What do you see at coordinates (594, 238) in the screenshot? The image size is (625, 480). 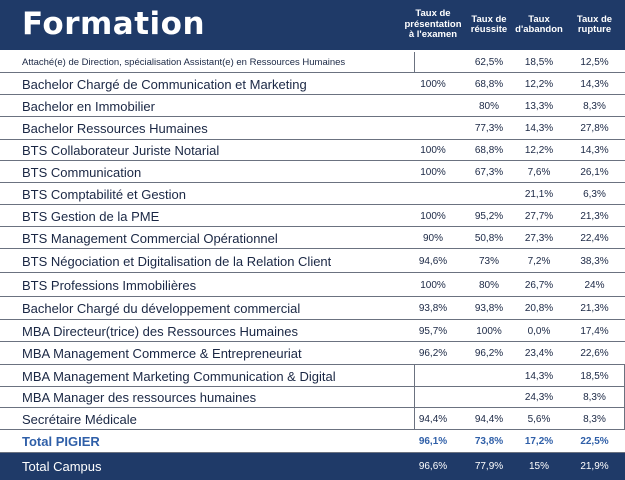 I see `cell-rupture: 22,4%` at bounding box center [594, 238].